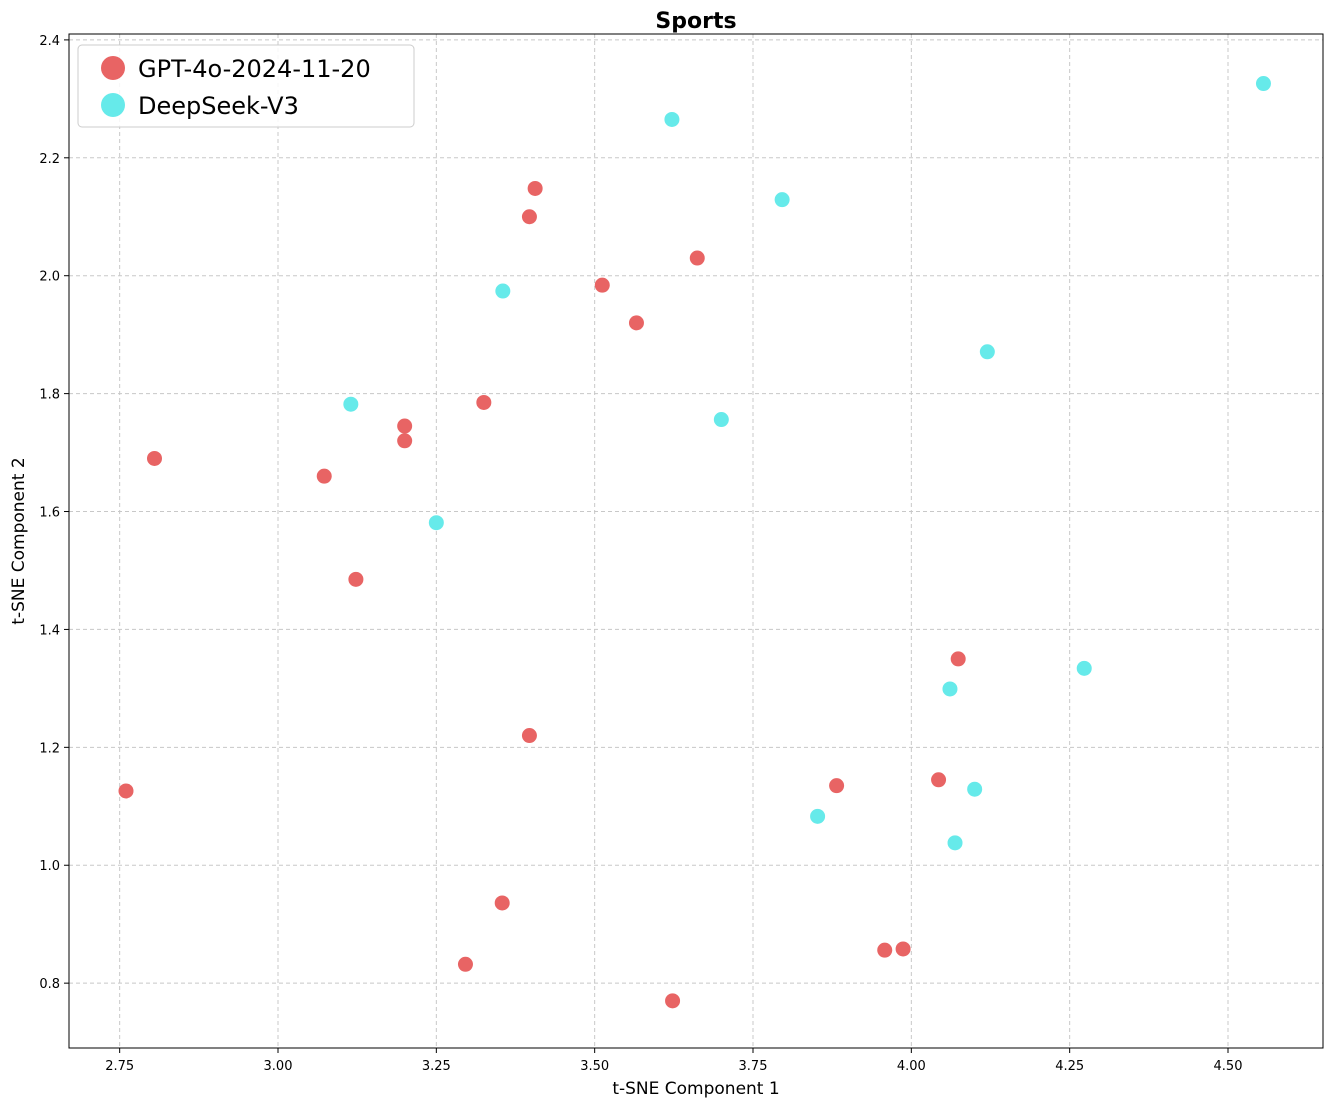 This screenshot has width=1332, height=1109. What do you see at coordinates (49, 748) in the screenshot?
I see `y-tick-label: 1.2` at bounding box center [49, 748].